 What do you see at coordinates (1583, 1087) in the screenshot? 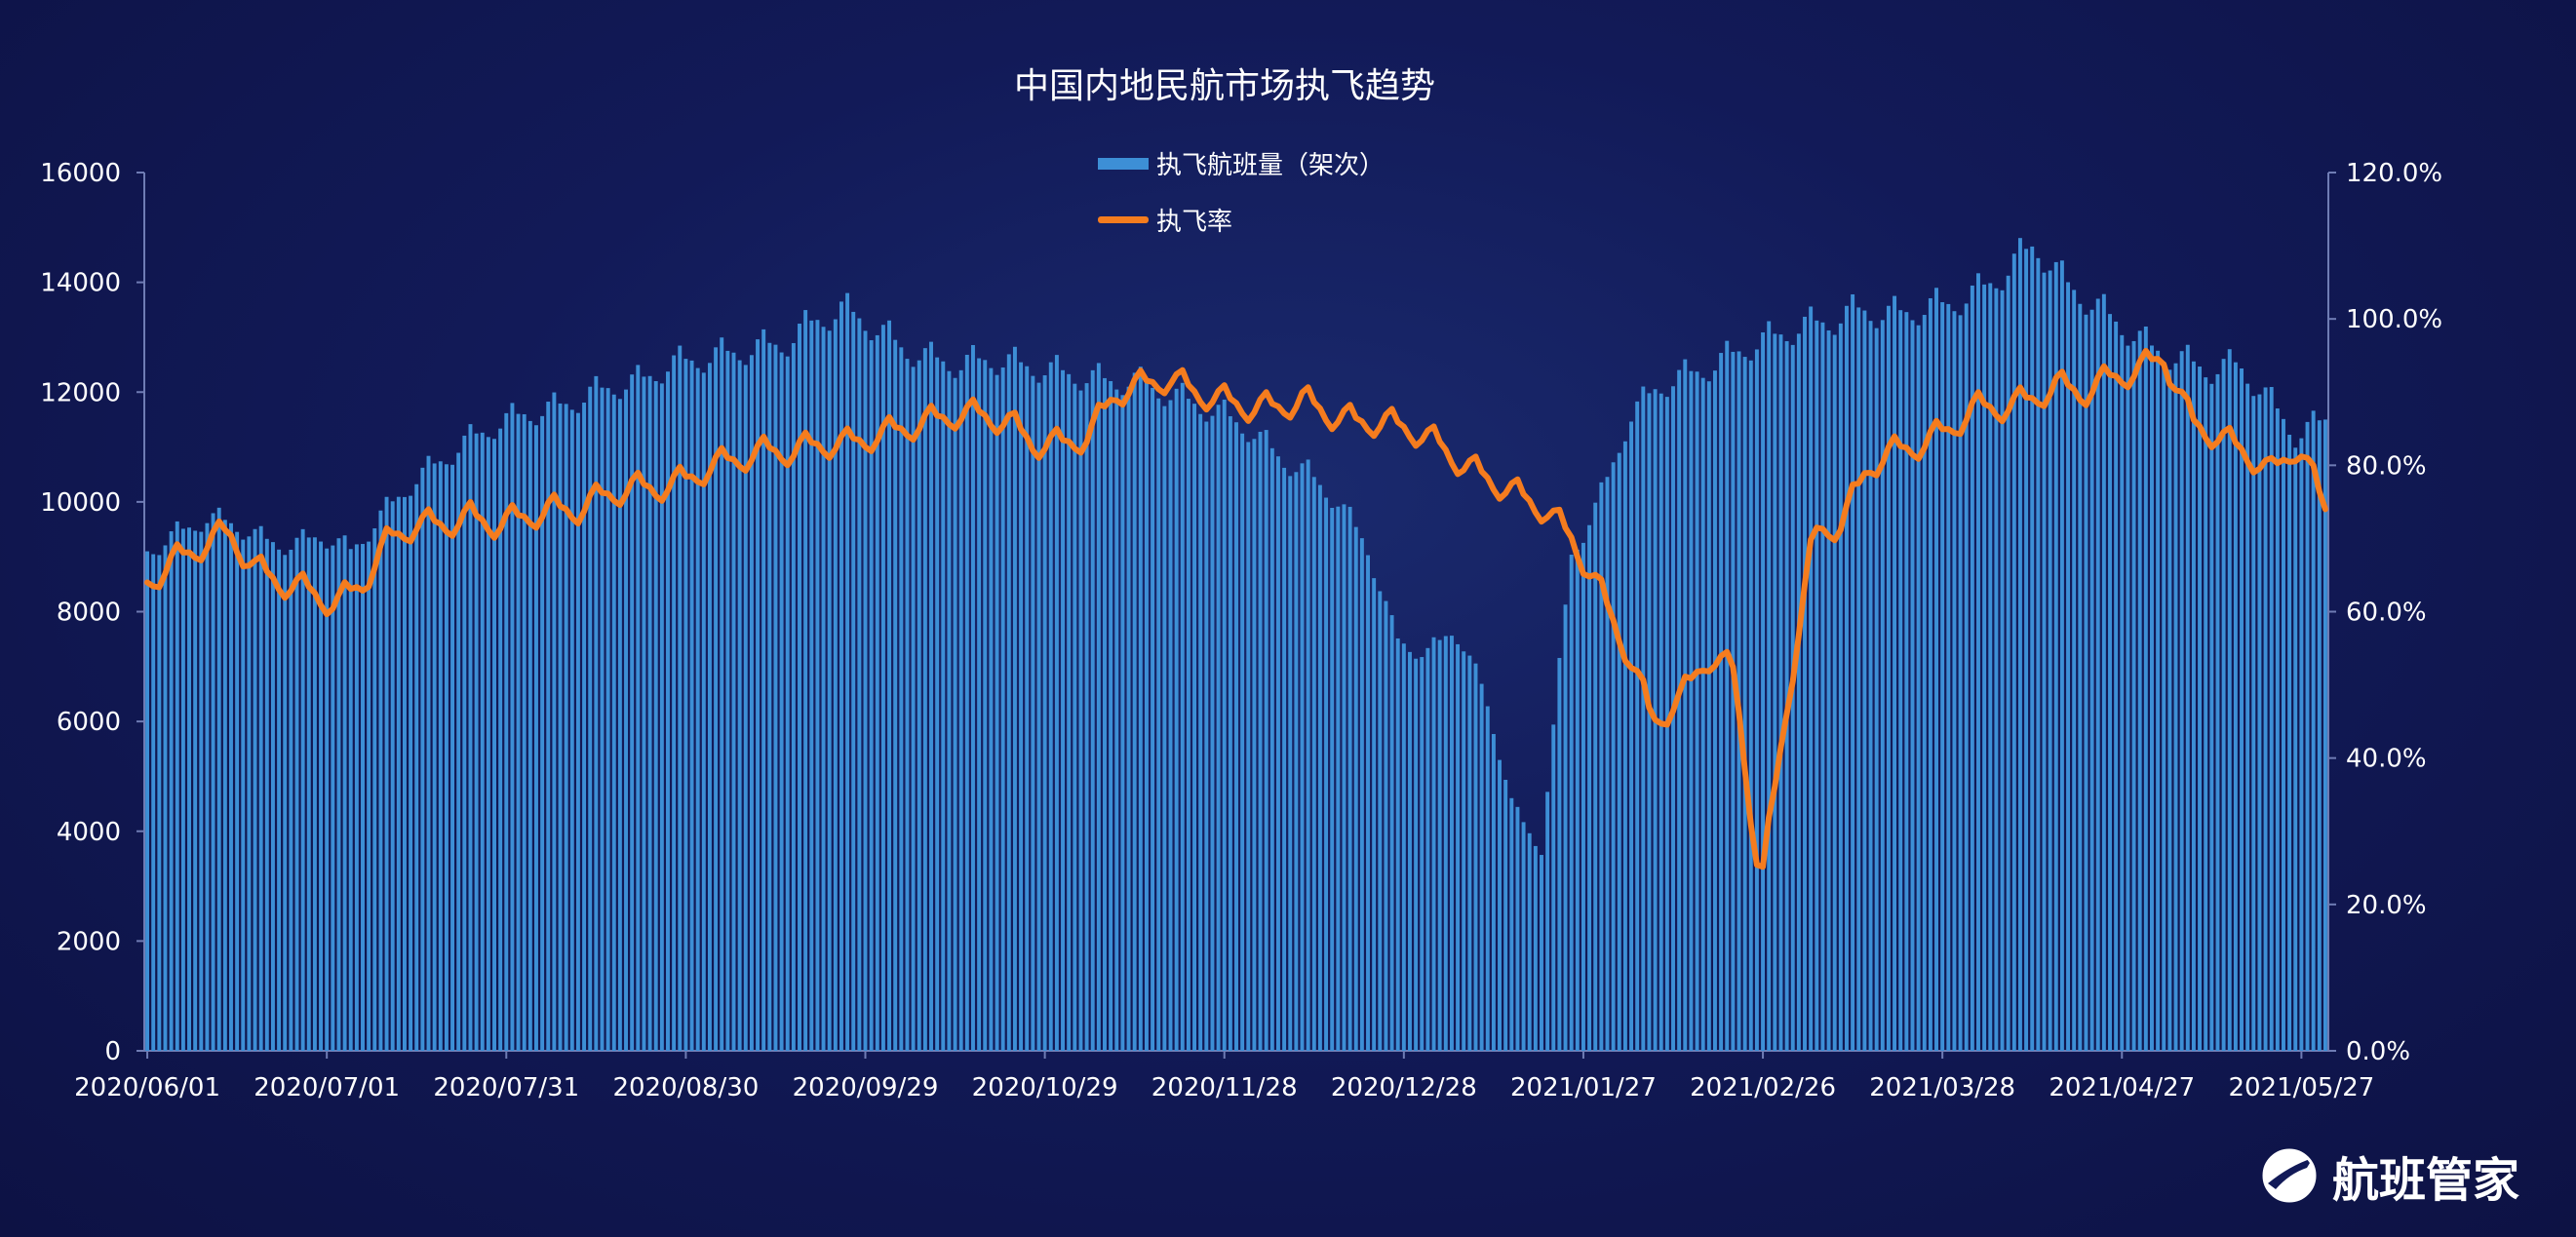
I see `x-tick-label: 2021/01/27` at bounding box center [1583, 1087].